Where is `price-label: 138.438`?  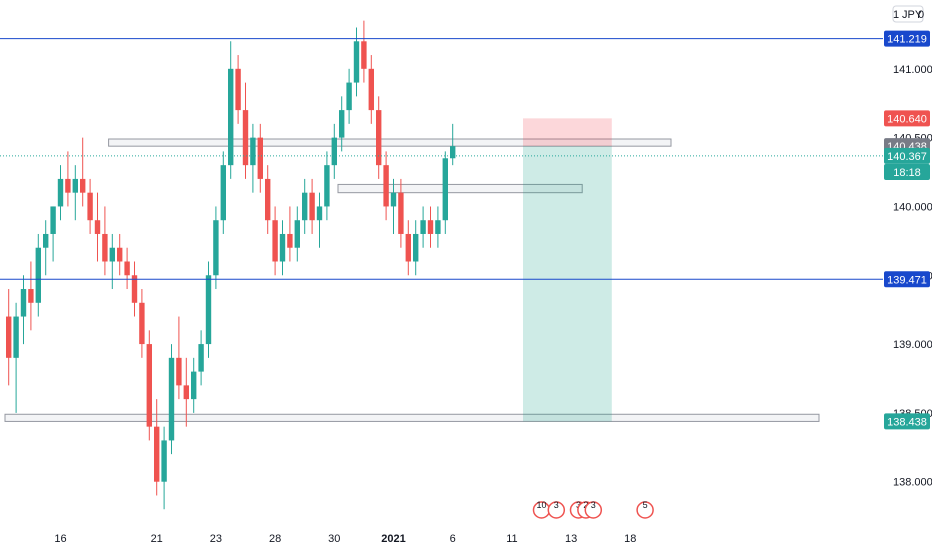 price-label: 138.438 is located at coordinates (907, 421).